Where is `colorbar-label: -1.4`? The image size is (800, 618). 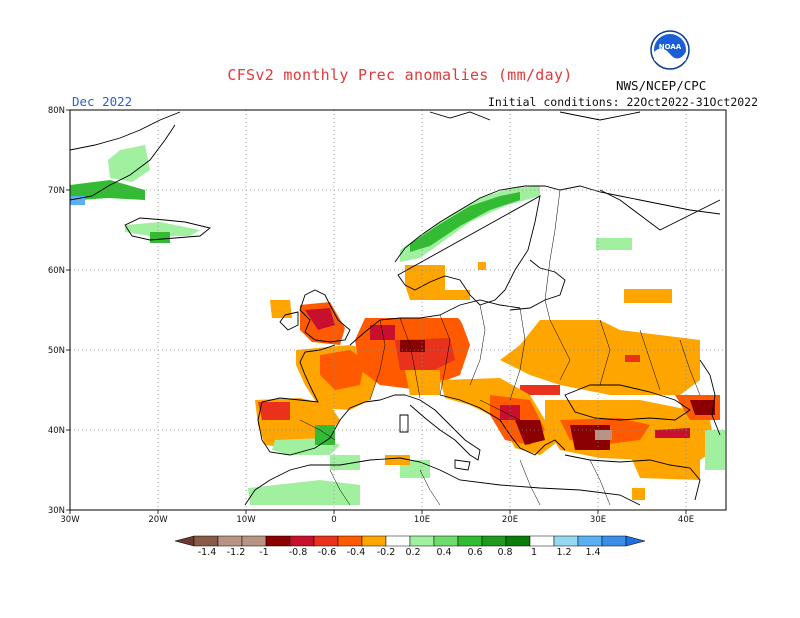
colorbar-label: -1.4 is located at coordinates (207, 552).